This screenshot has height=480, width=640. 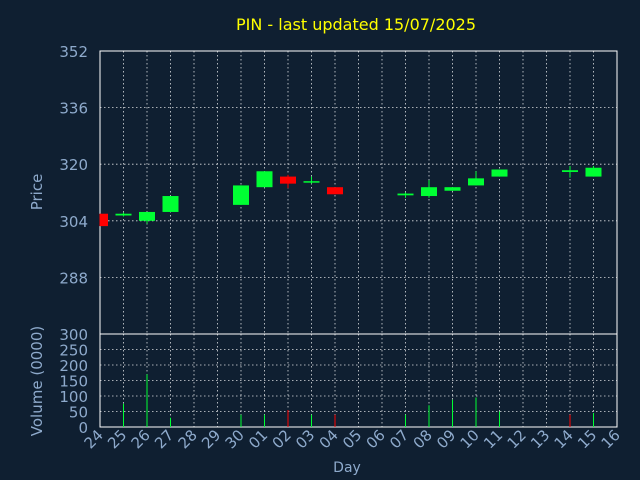 I want to click on volume-tick-label: 250, so click(x=73, y=351).